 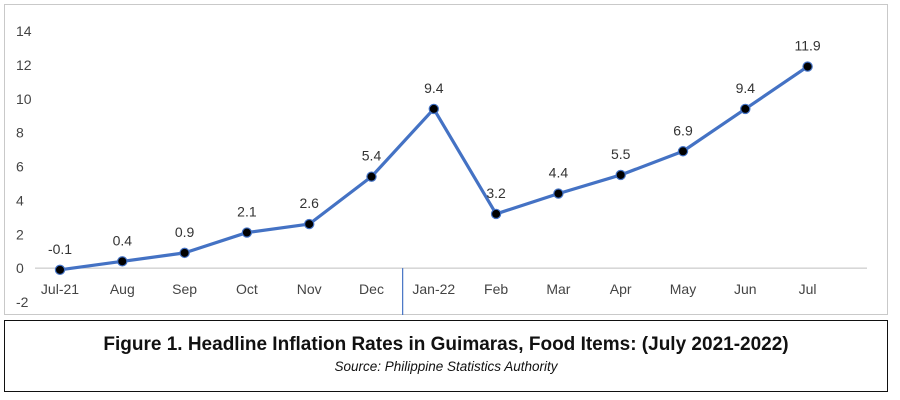 I want to click on data-label: 5.5, so click(x=621, y=154).